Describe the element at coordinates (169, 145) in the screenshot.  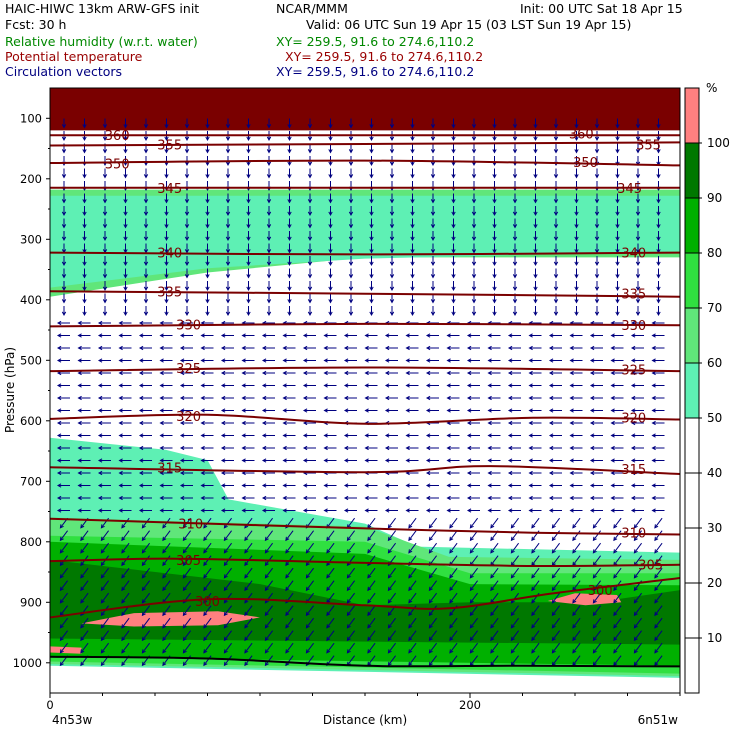
I see `theta-label-355-0: 355` at that location.